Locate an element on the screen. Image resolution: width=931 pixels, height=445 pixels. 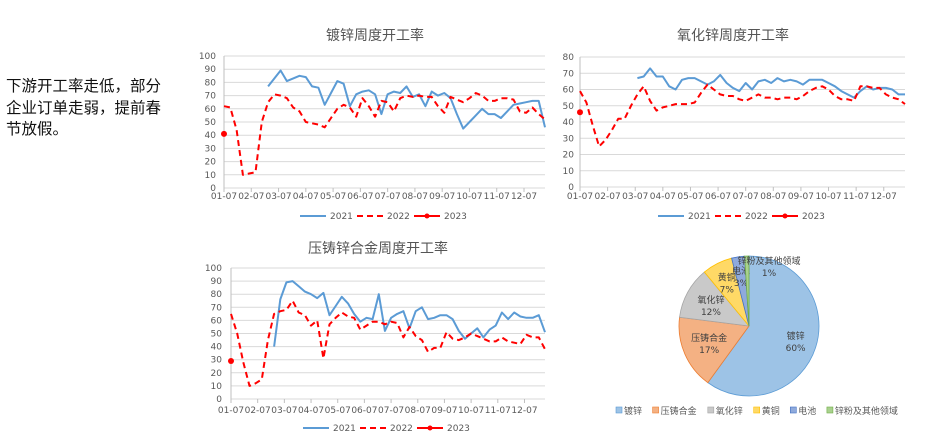
pie-pct: 17% is located at coordinates (709, 351).